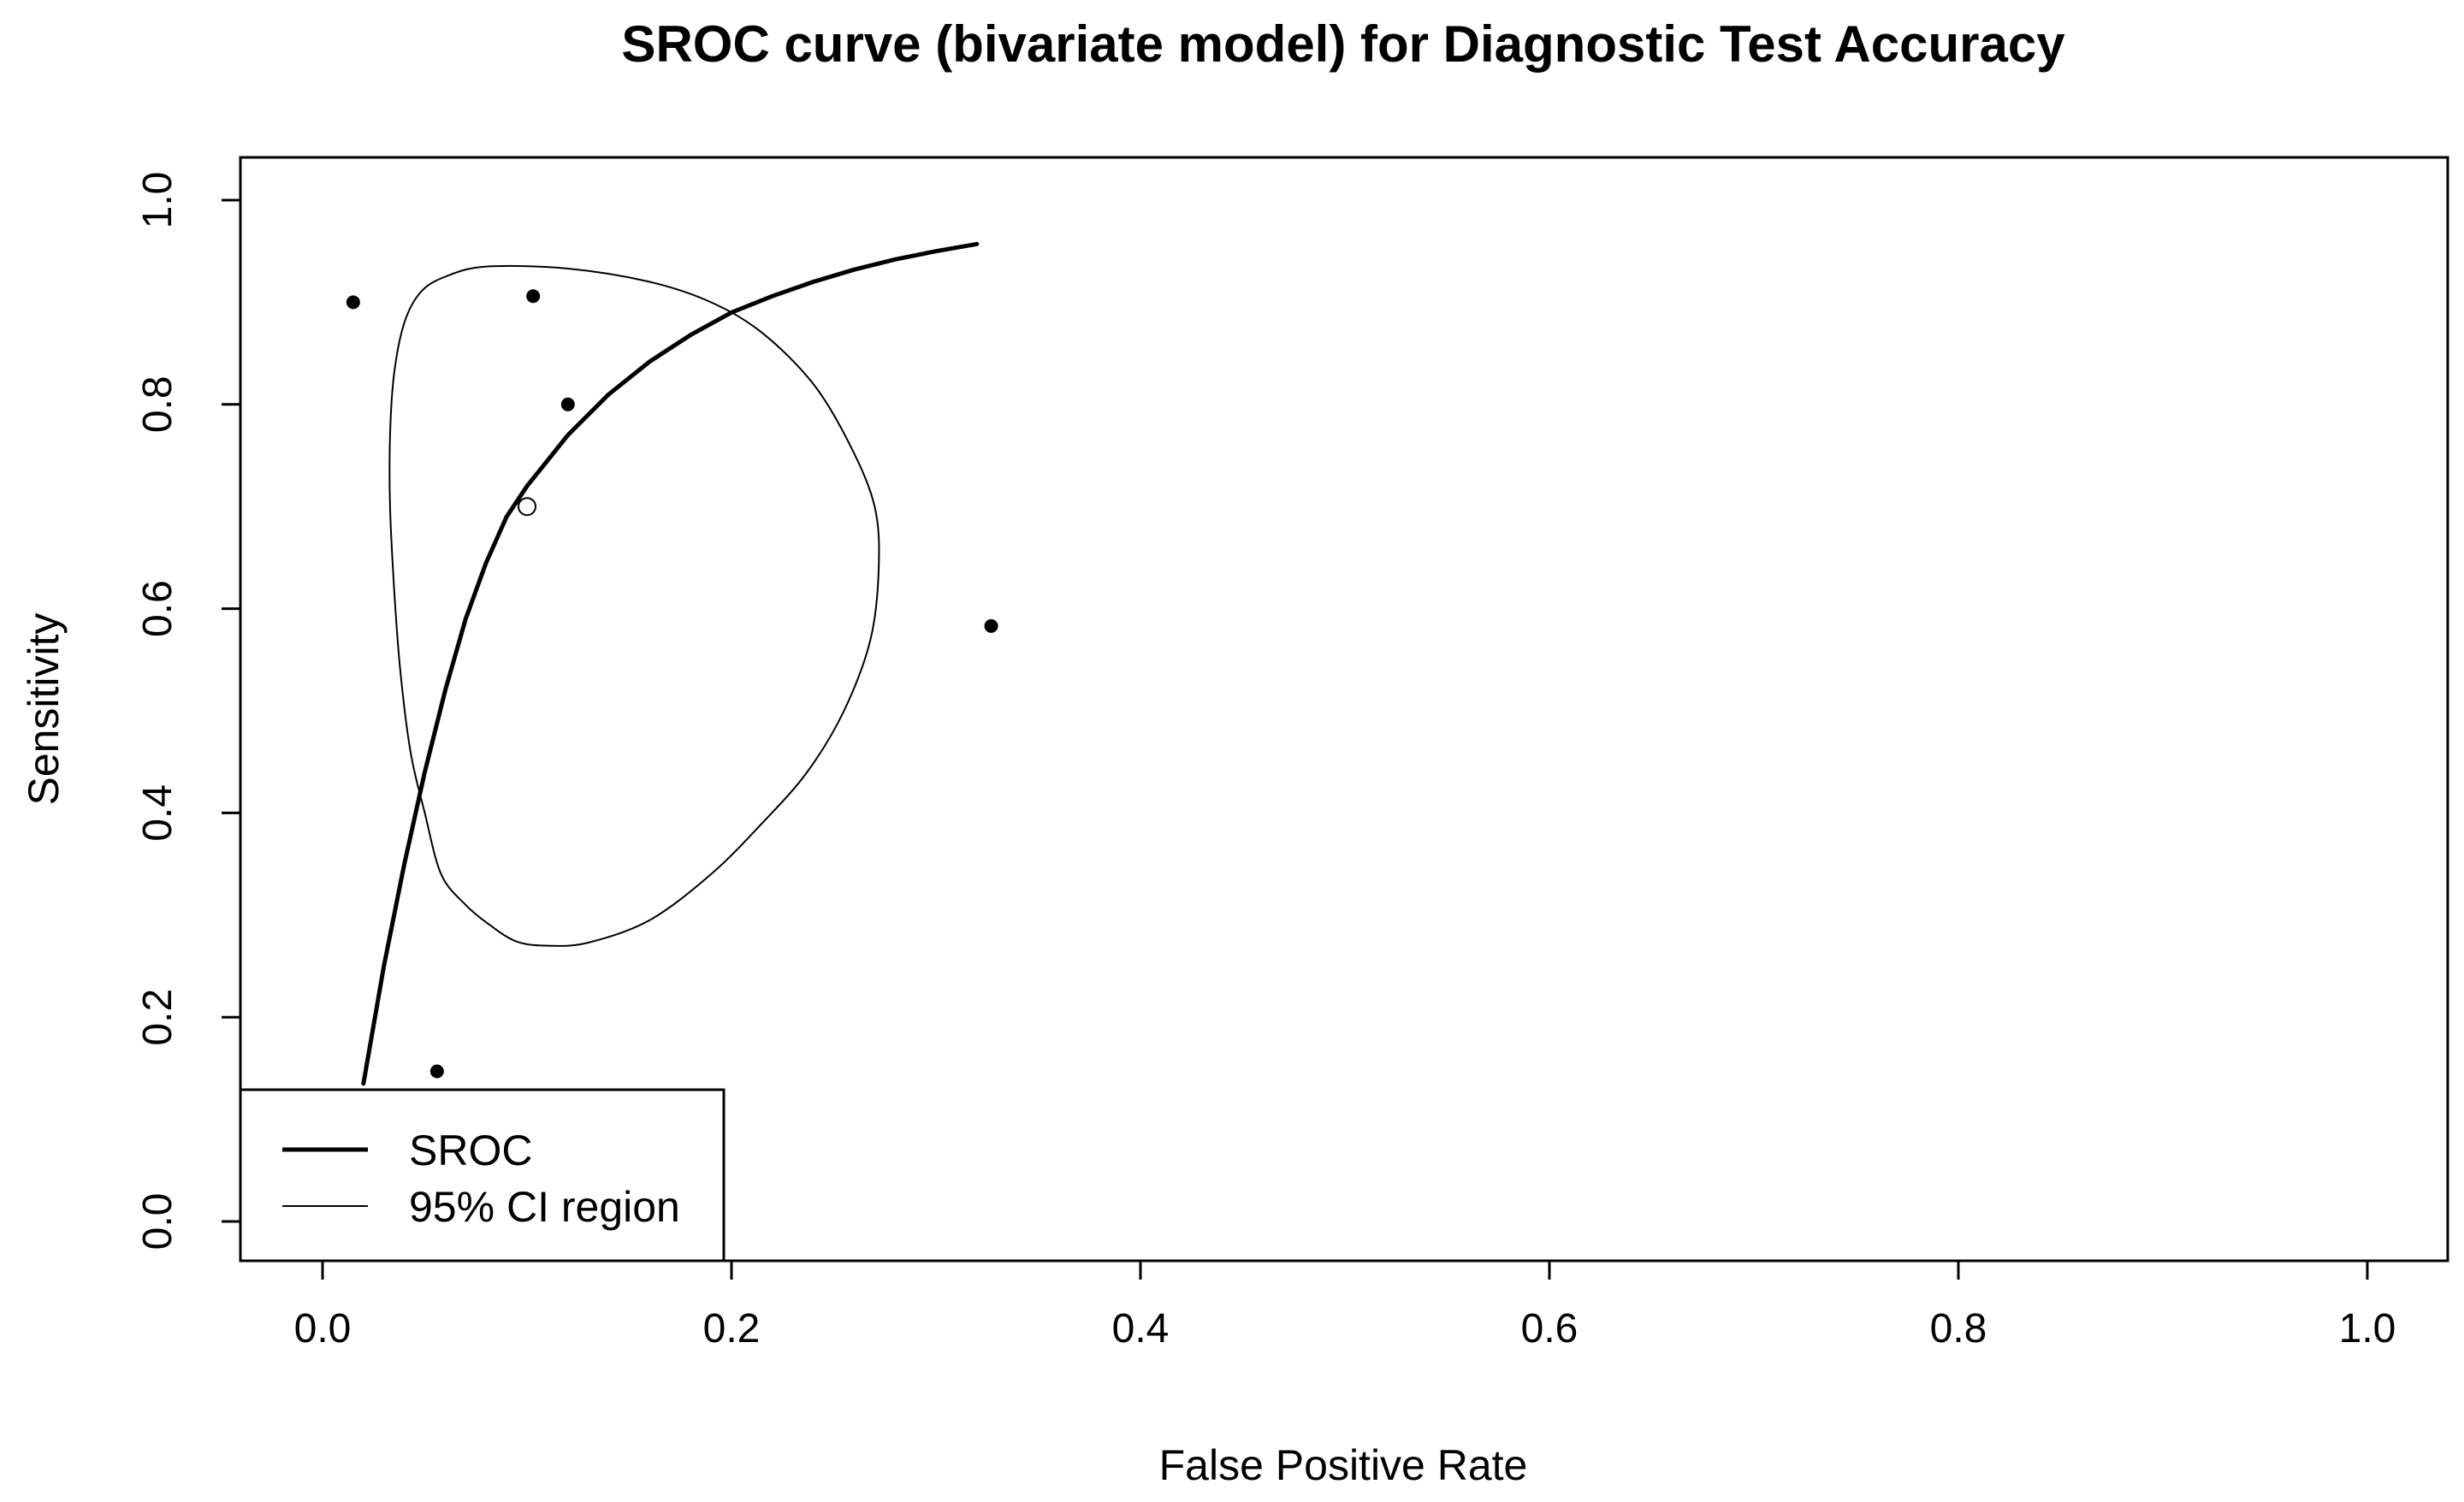 The image size is (2464, 1502). I want to click on x-tick-label: 1.0, so click(2367, 1328).